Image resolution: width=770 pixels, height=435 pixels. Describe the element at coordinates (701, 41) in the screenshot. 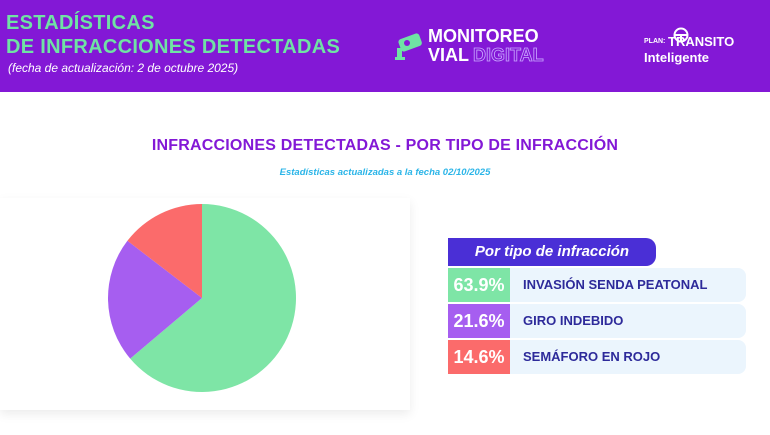

I see `plan-name-transito: TRANSITO` at that location.